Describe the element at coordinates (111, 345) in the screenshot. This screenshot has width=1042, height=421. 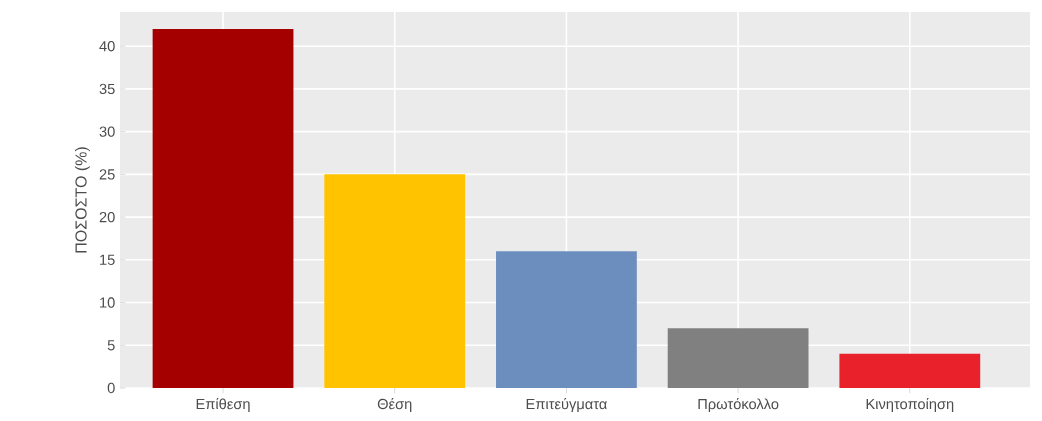
I see `y-tick-label: 5` at that location.